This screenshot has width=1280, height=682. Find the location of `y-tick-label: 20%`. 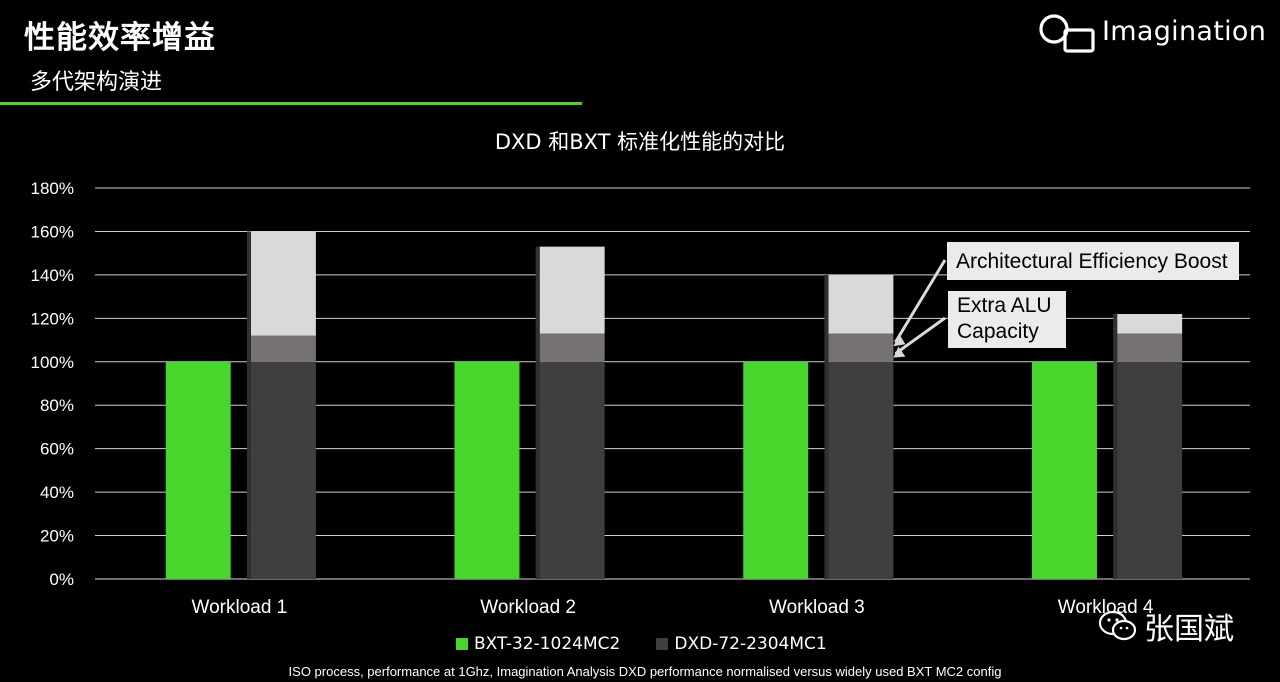

y-tick-label: 20% is located at coordinates (57, 536).